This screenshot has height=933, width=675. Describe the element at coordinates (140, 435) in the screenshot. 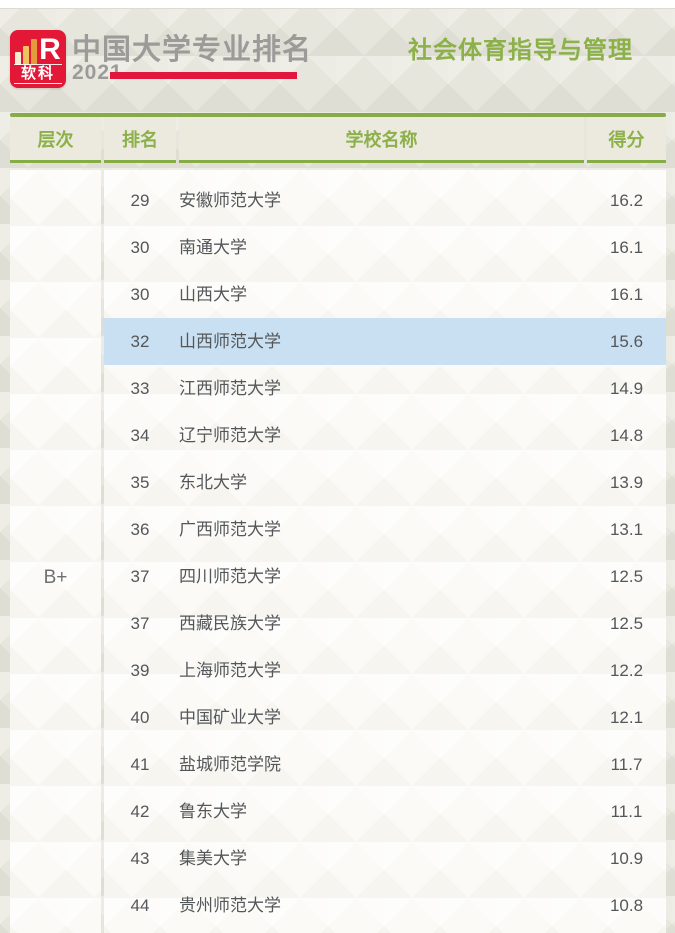

I see `rank-cell: 34` at that location.